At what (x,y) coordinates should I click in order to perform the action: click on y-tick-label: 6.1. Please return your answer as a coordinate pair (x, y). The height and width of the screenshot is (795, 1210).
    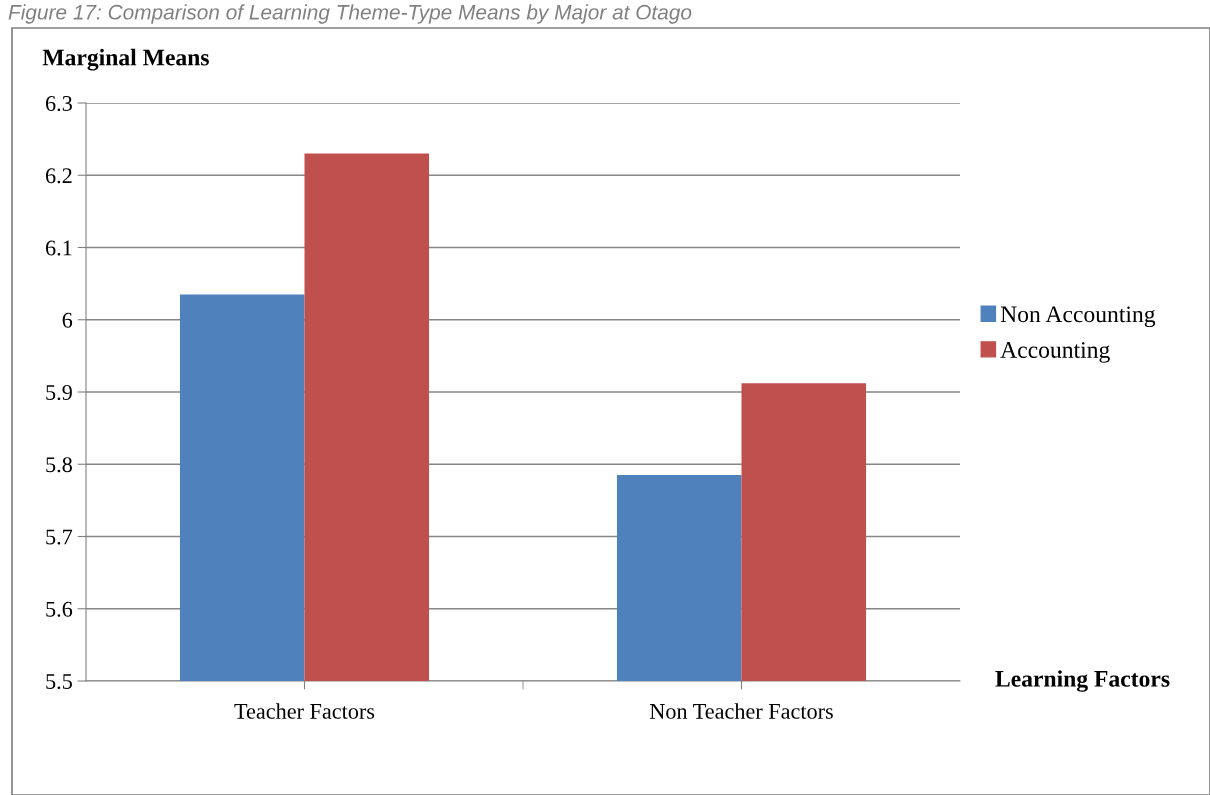
    Looking at the image, I should click on (58, 248).